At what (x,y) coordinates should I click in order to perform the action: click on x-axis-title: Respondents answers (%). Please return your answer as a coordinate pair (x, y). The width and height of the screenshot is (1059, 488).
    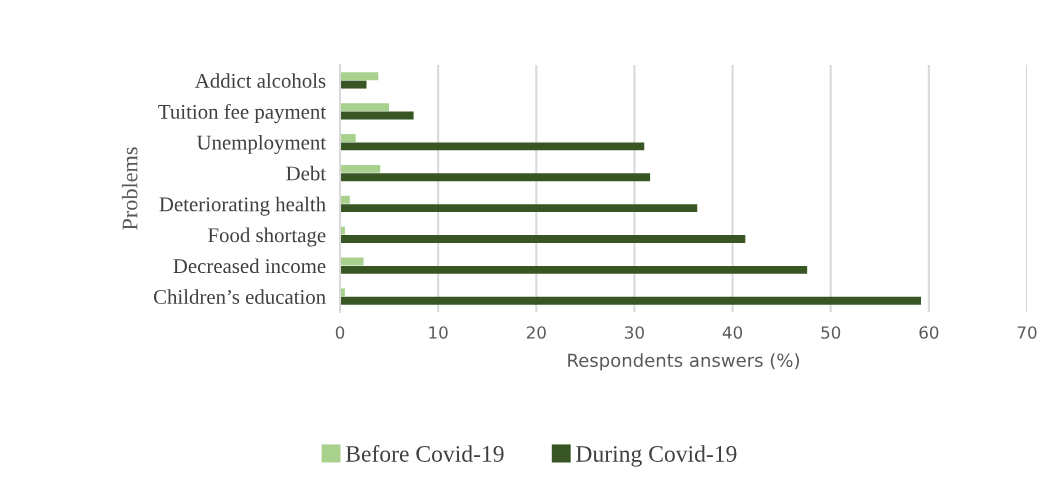
    Looking at the image, I should click on (683, 362).